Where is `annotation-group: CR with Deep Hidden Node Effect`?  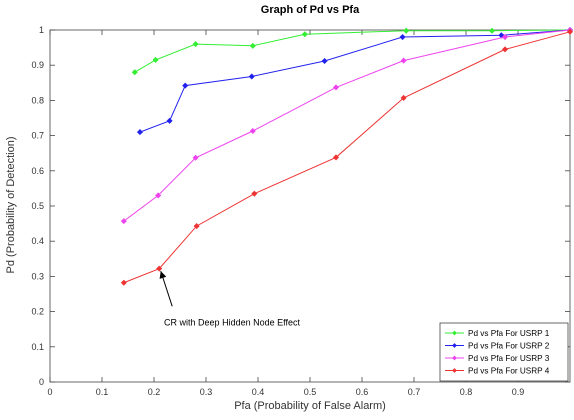 annotation-group: CR with Deep Hidden Node Effect is located at coordinates (229, 299).